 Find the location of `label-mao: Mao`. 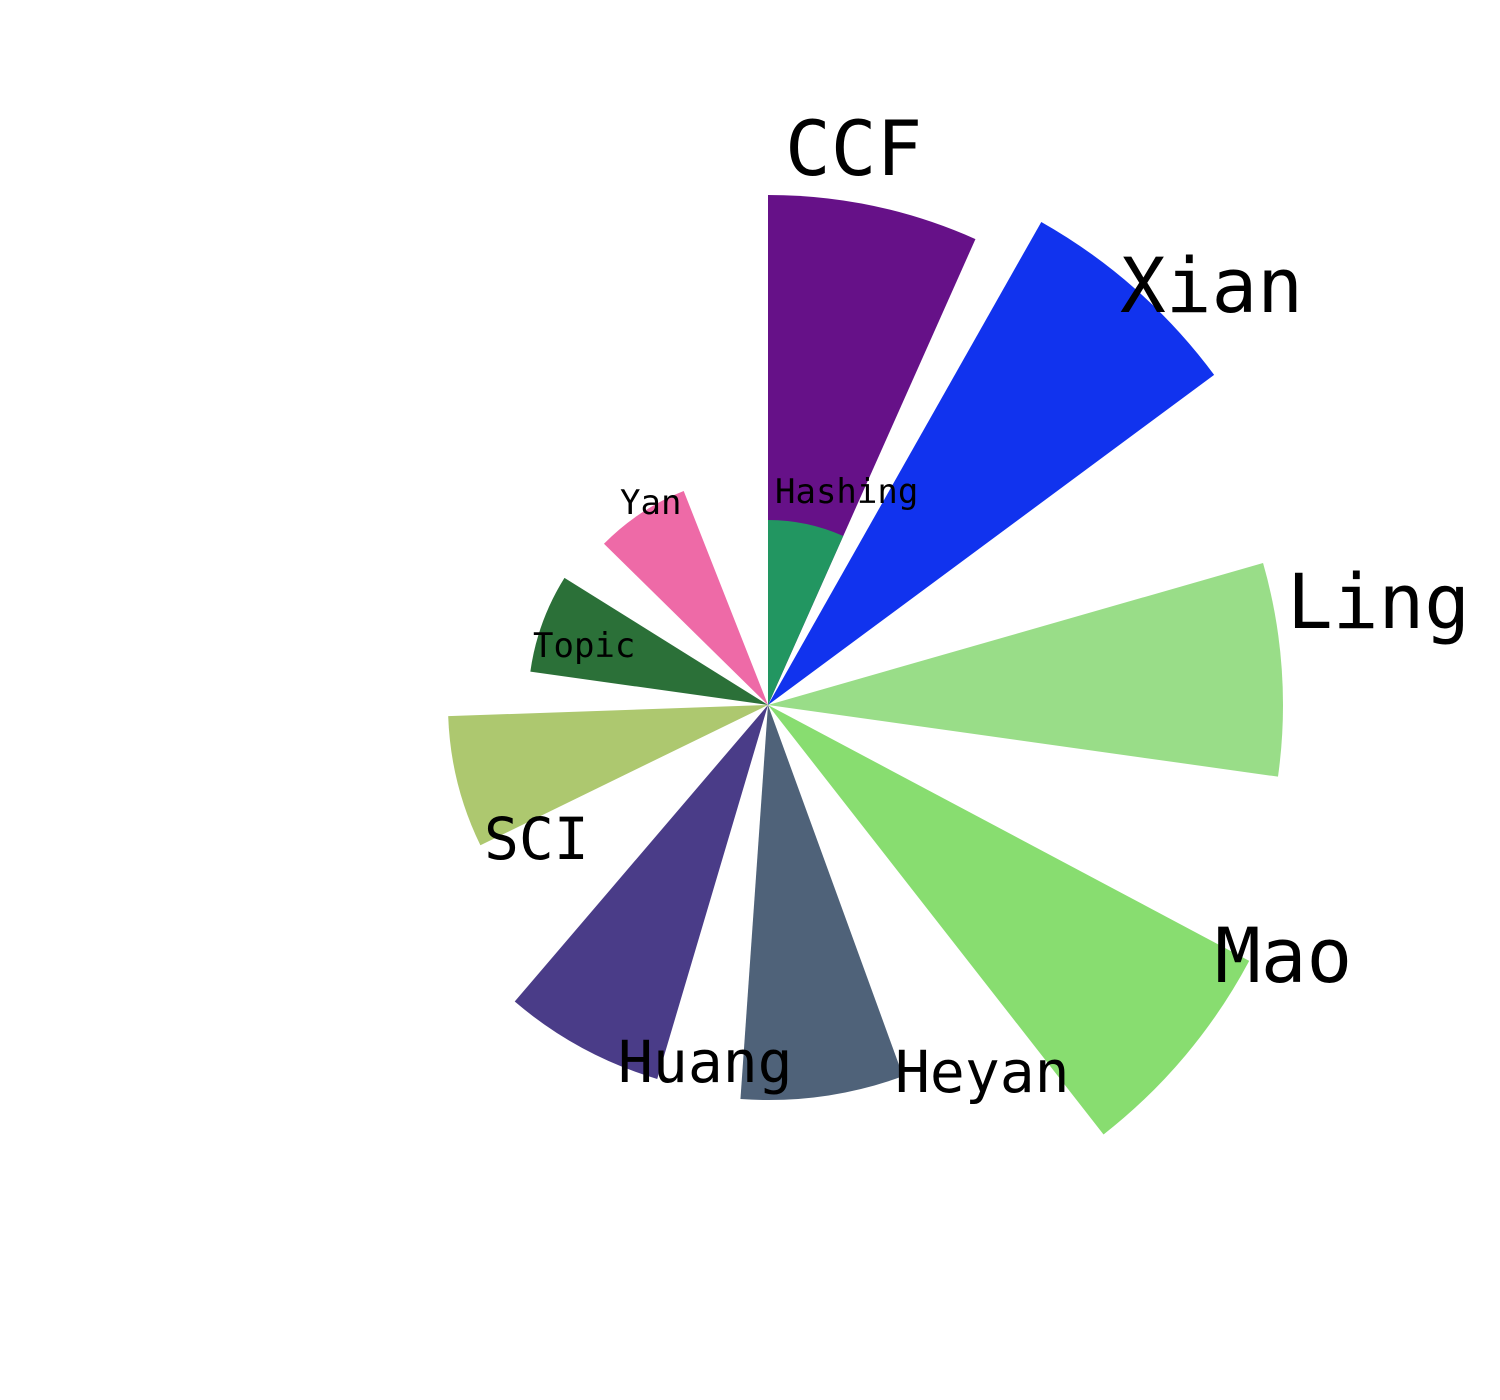

label-mao: Mao is located at coordinates (1283, 955).